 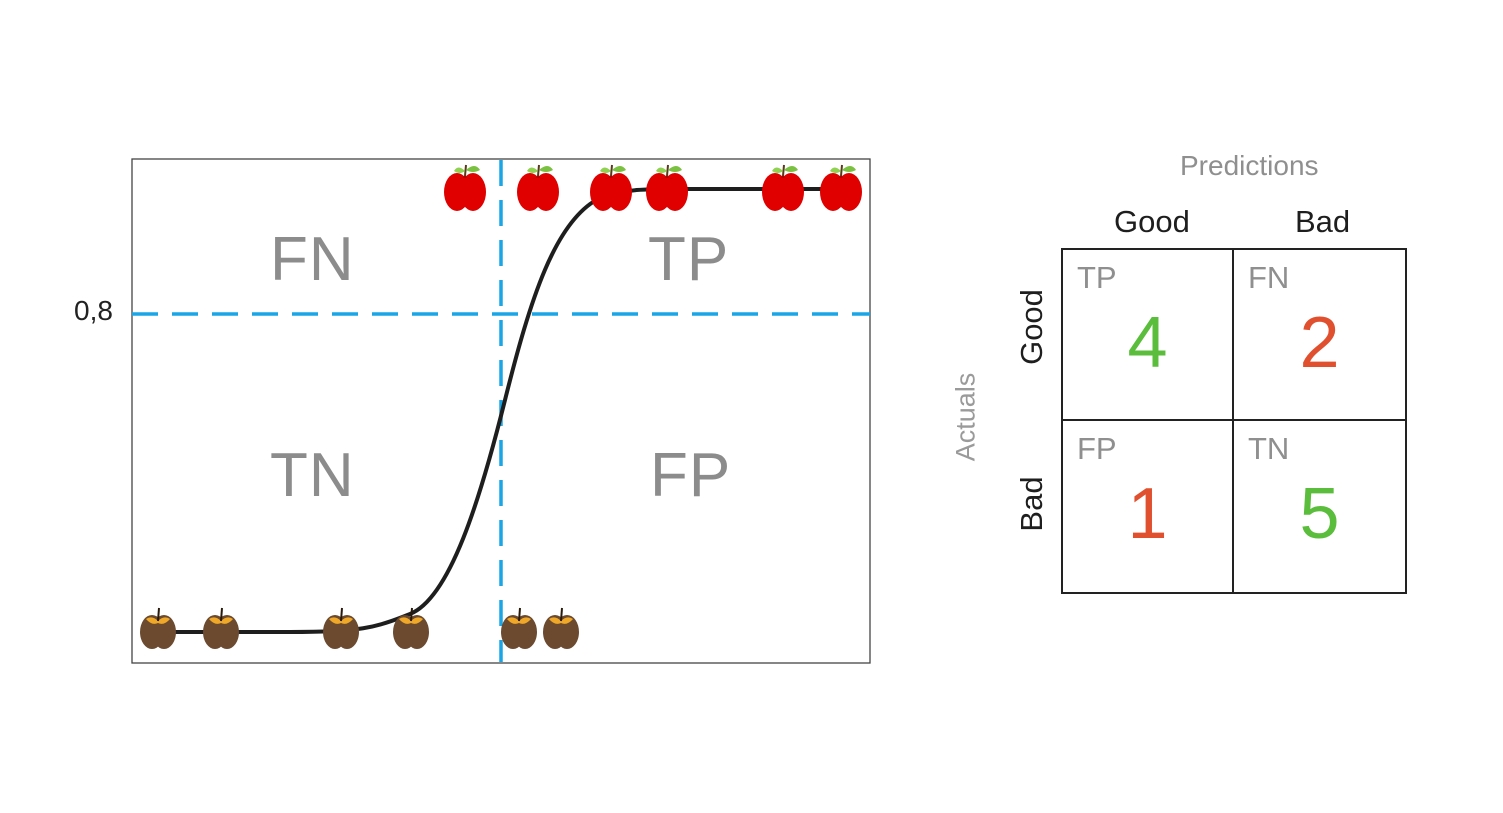 I want to click on cell-good-bad: FN 2, so click(x=1319, y=335).